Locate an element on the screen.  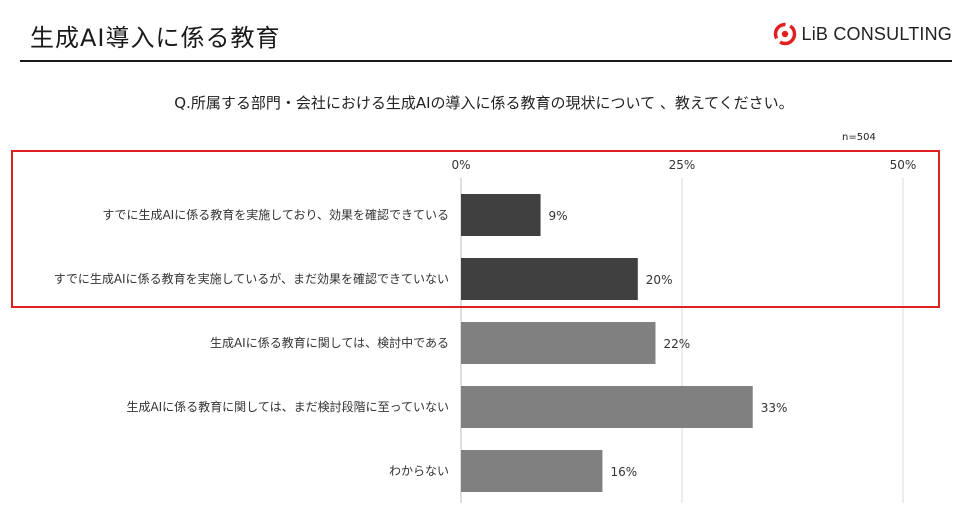
data-label: 20% is located at coordinates (659, 280).